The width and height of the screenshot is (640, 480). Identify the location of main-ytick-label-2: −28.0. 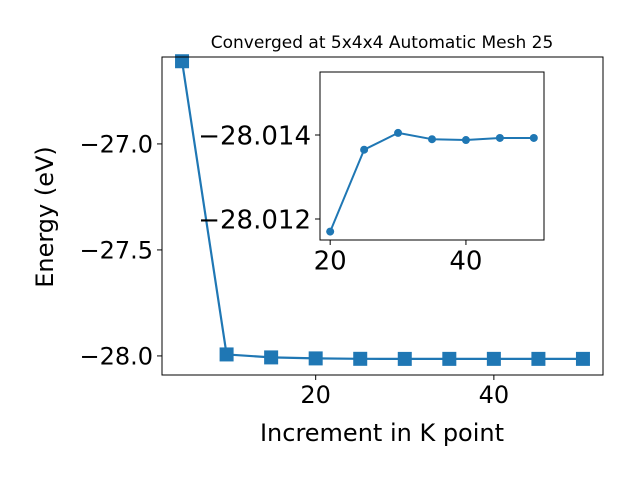
(116, 357).